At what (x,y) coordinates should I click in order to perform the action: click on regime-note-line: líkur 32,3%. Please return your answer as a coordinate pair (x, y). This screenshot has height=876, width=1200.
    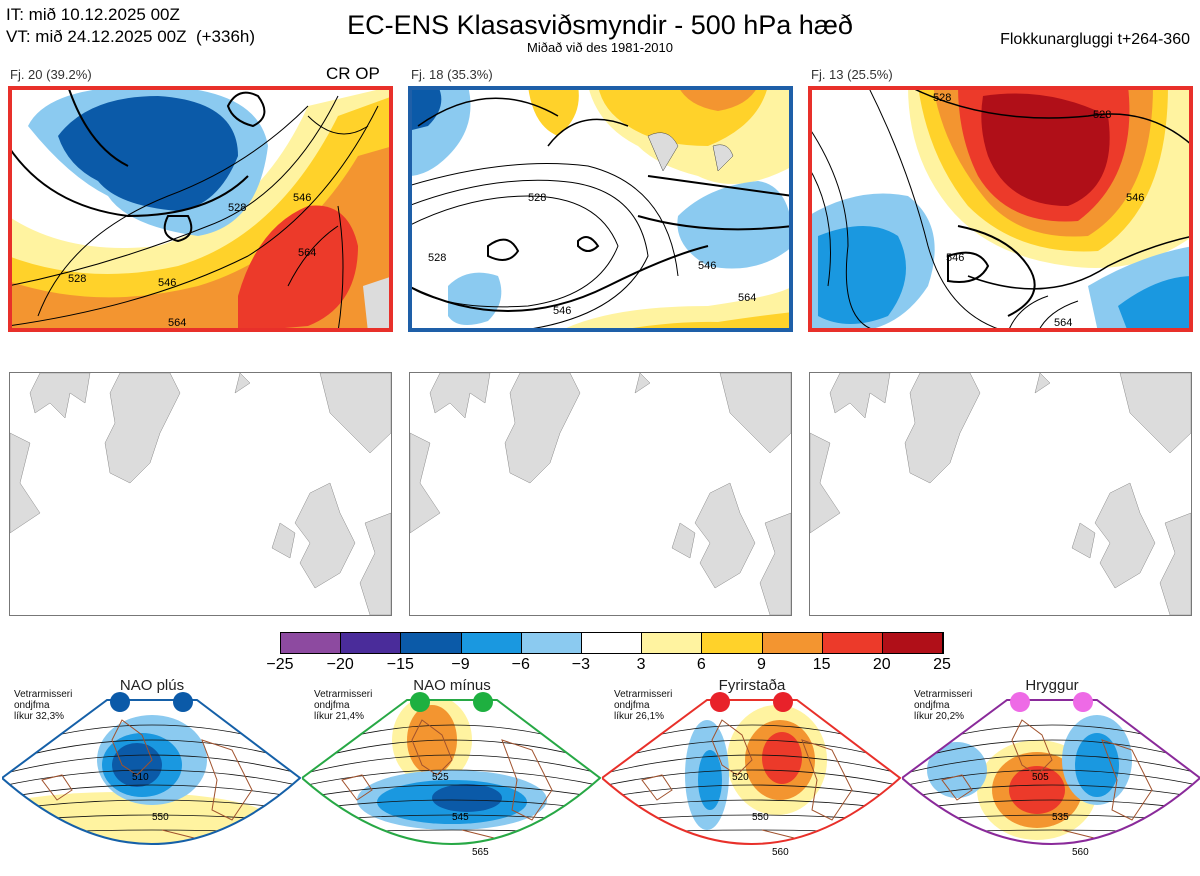
    Looking at the image, I should click on (39, 716).